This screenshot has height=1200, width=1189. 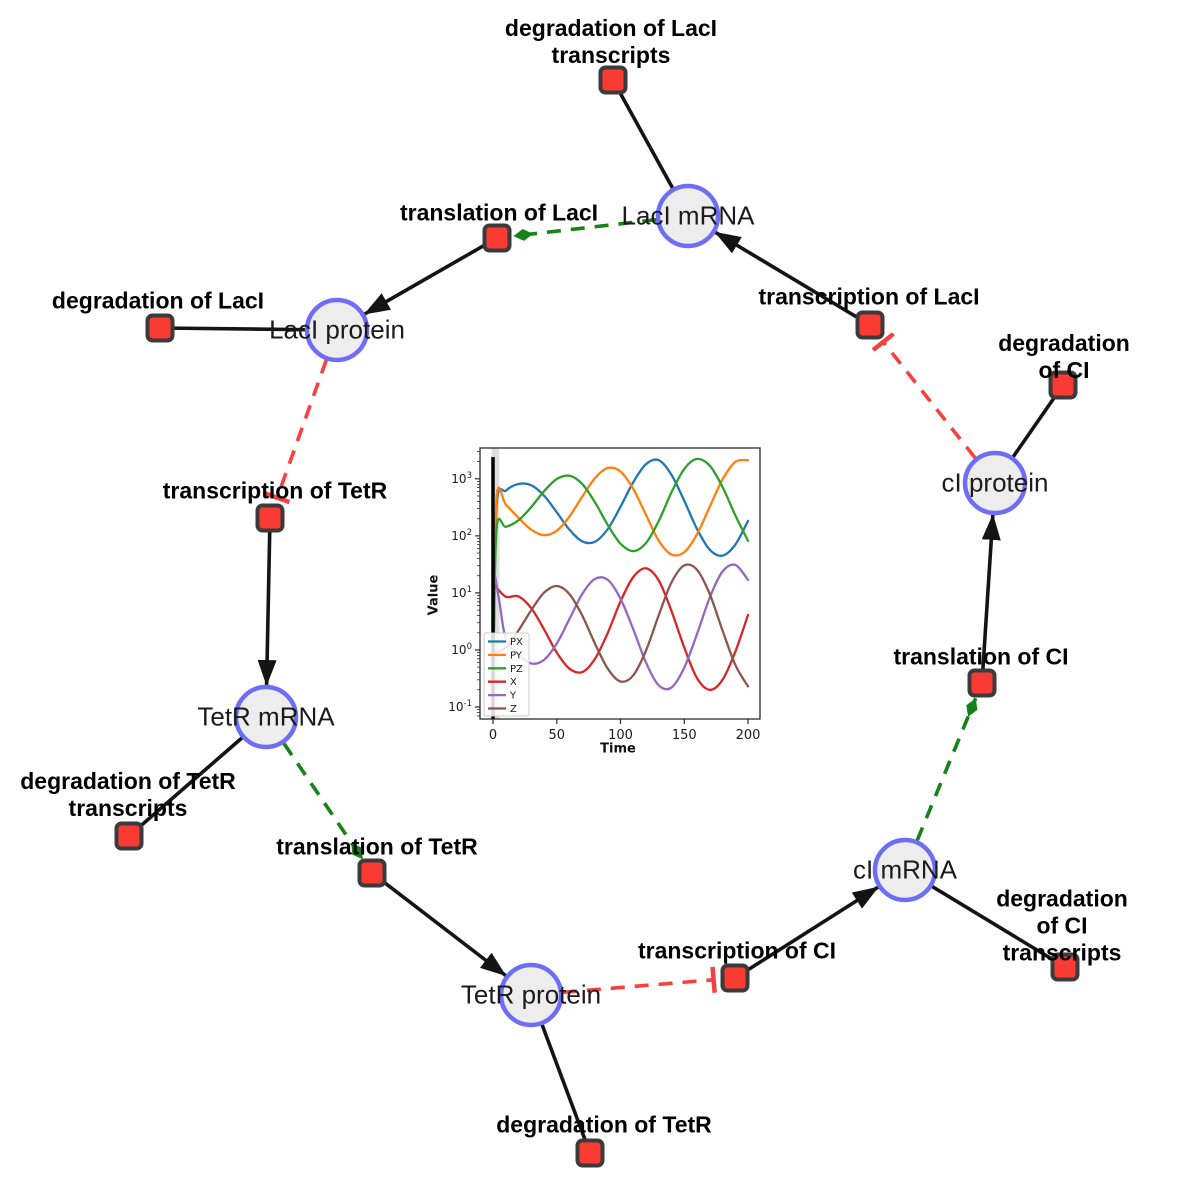 What do you see at coordinates (497, 238) in the screenshot?
I see `reaction-node-translation-laci` at bounding box center [497, 238].